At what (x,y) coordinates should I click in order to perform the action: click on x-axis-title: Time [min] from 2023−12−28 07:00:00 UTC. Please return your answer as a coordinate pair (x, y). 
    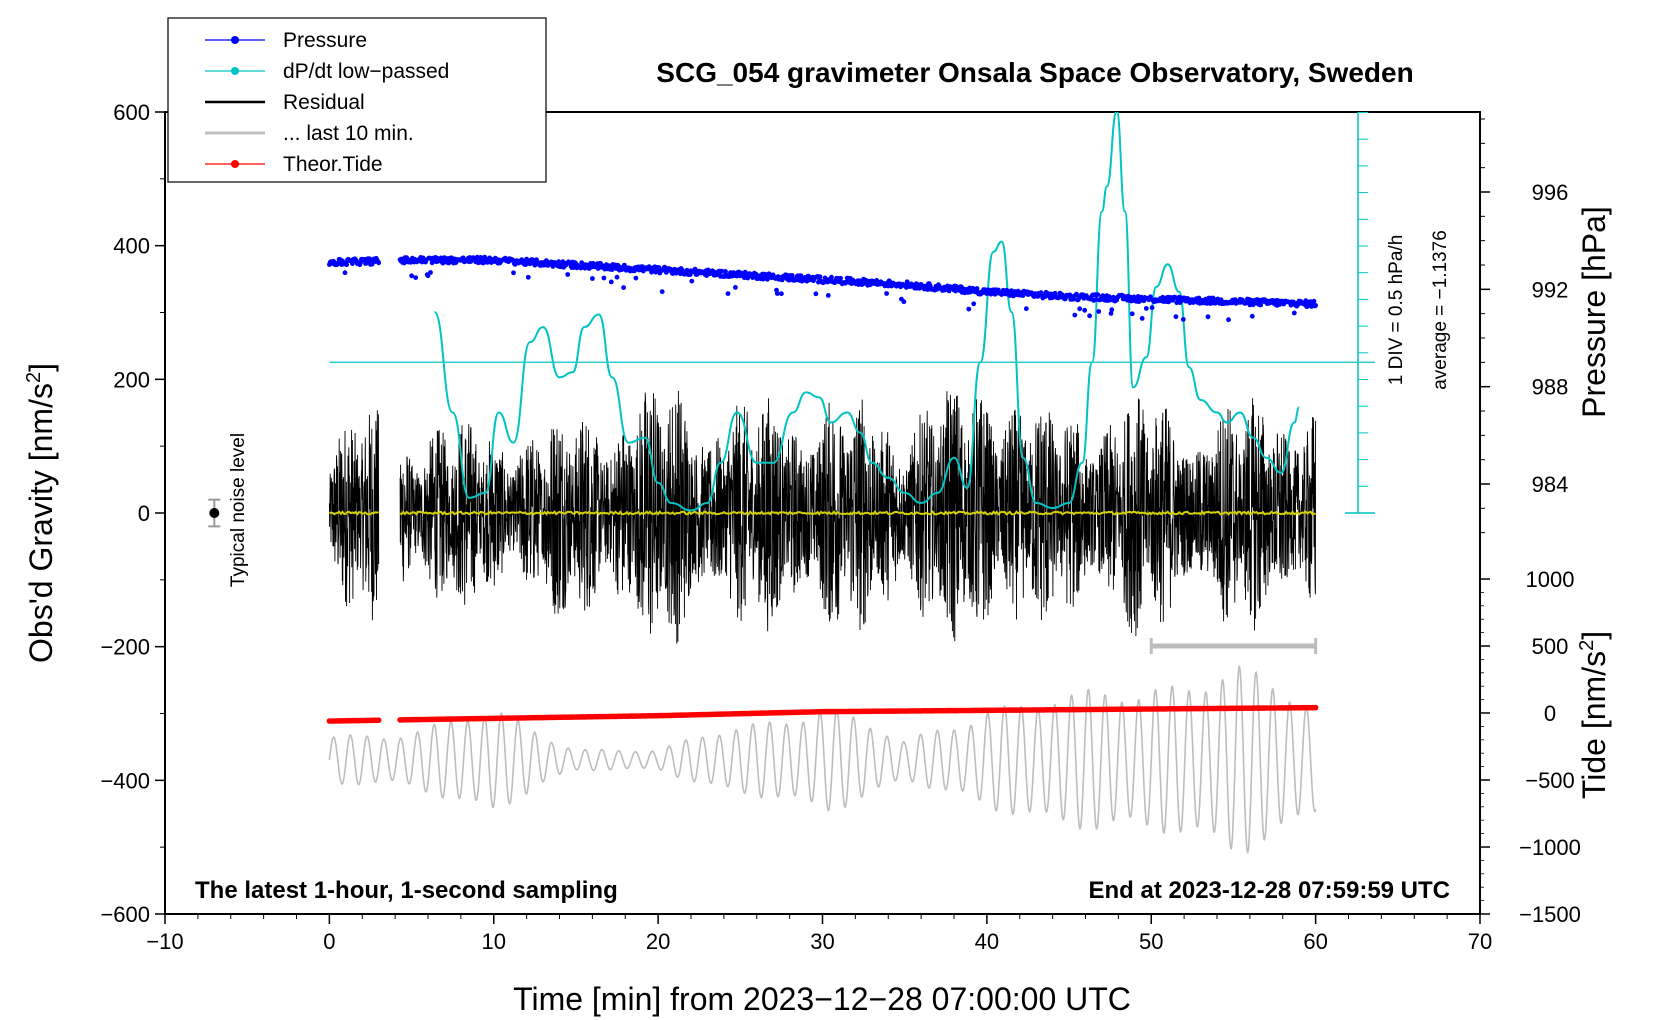
    Looking at the image, I should click on (822, 999).